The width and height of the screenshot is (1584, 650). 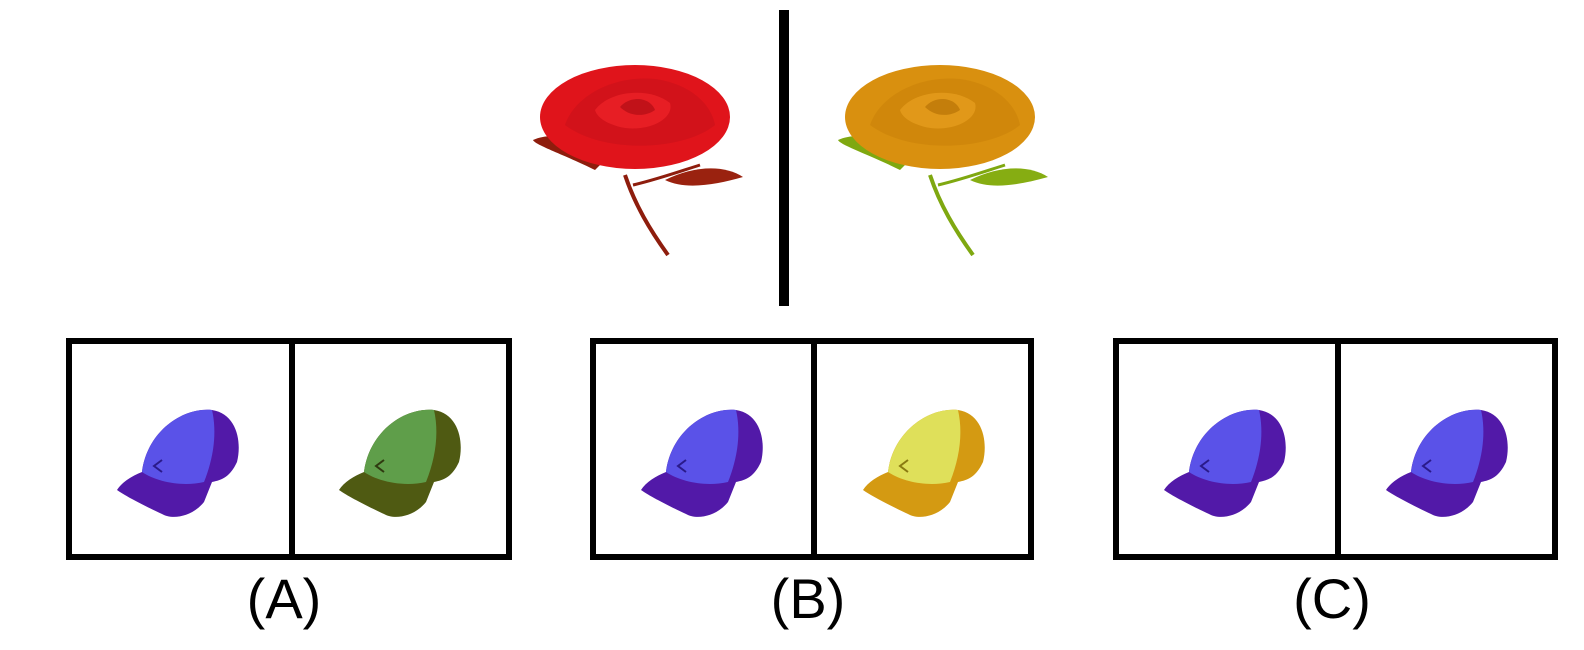 I want to click on option-c-box, so click(x=1335, y=449).